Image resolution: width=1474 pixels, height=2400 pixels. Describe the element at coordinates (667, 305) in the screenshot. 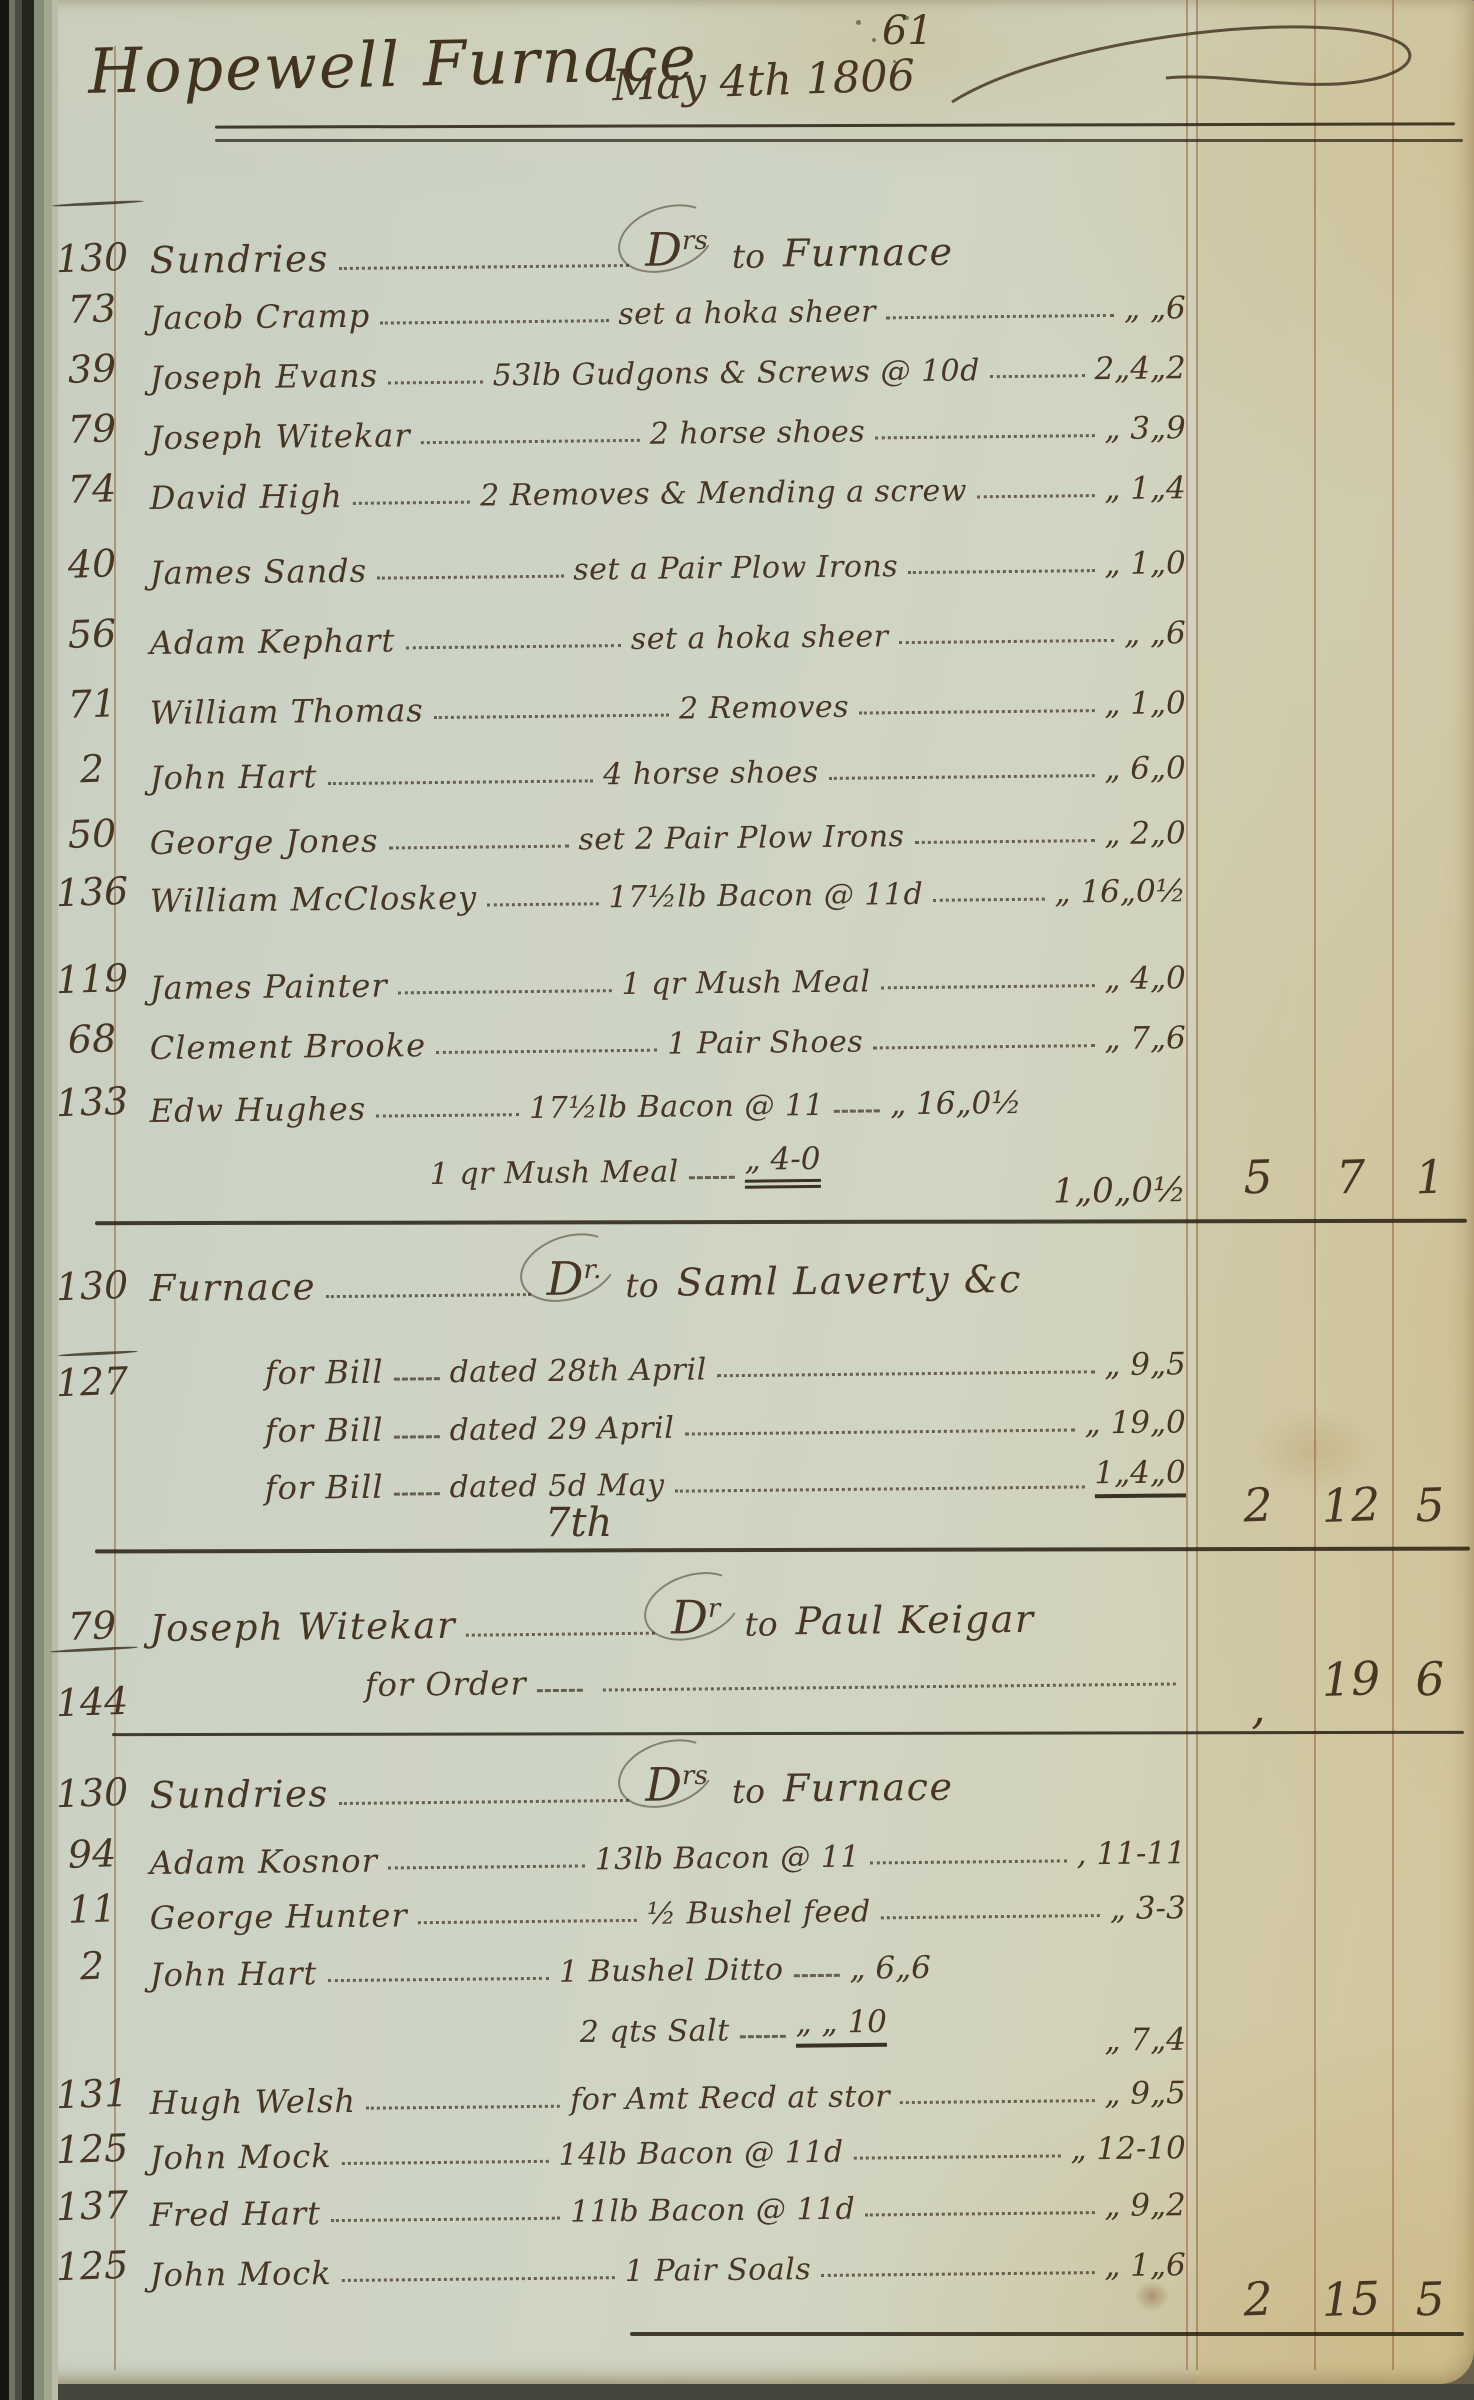

I see `ledger-entry-row: Jacob Cramp set a hoka sheer „ „6` at that location.